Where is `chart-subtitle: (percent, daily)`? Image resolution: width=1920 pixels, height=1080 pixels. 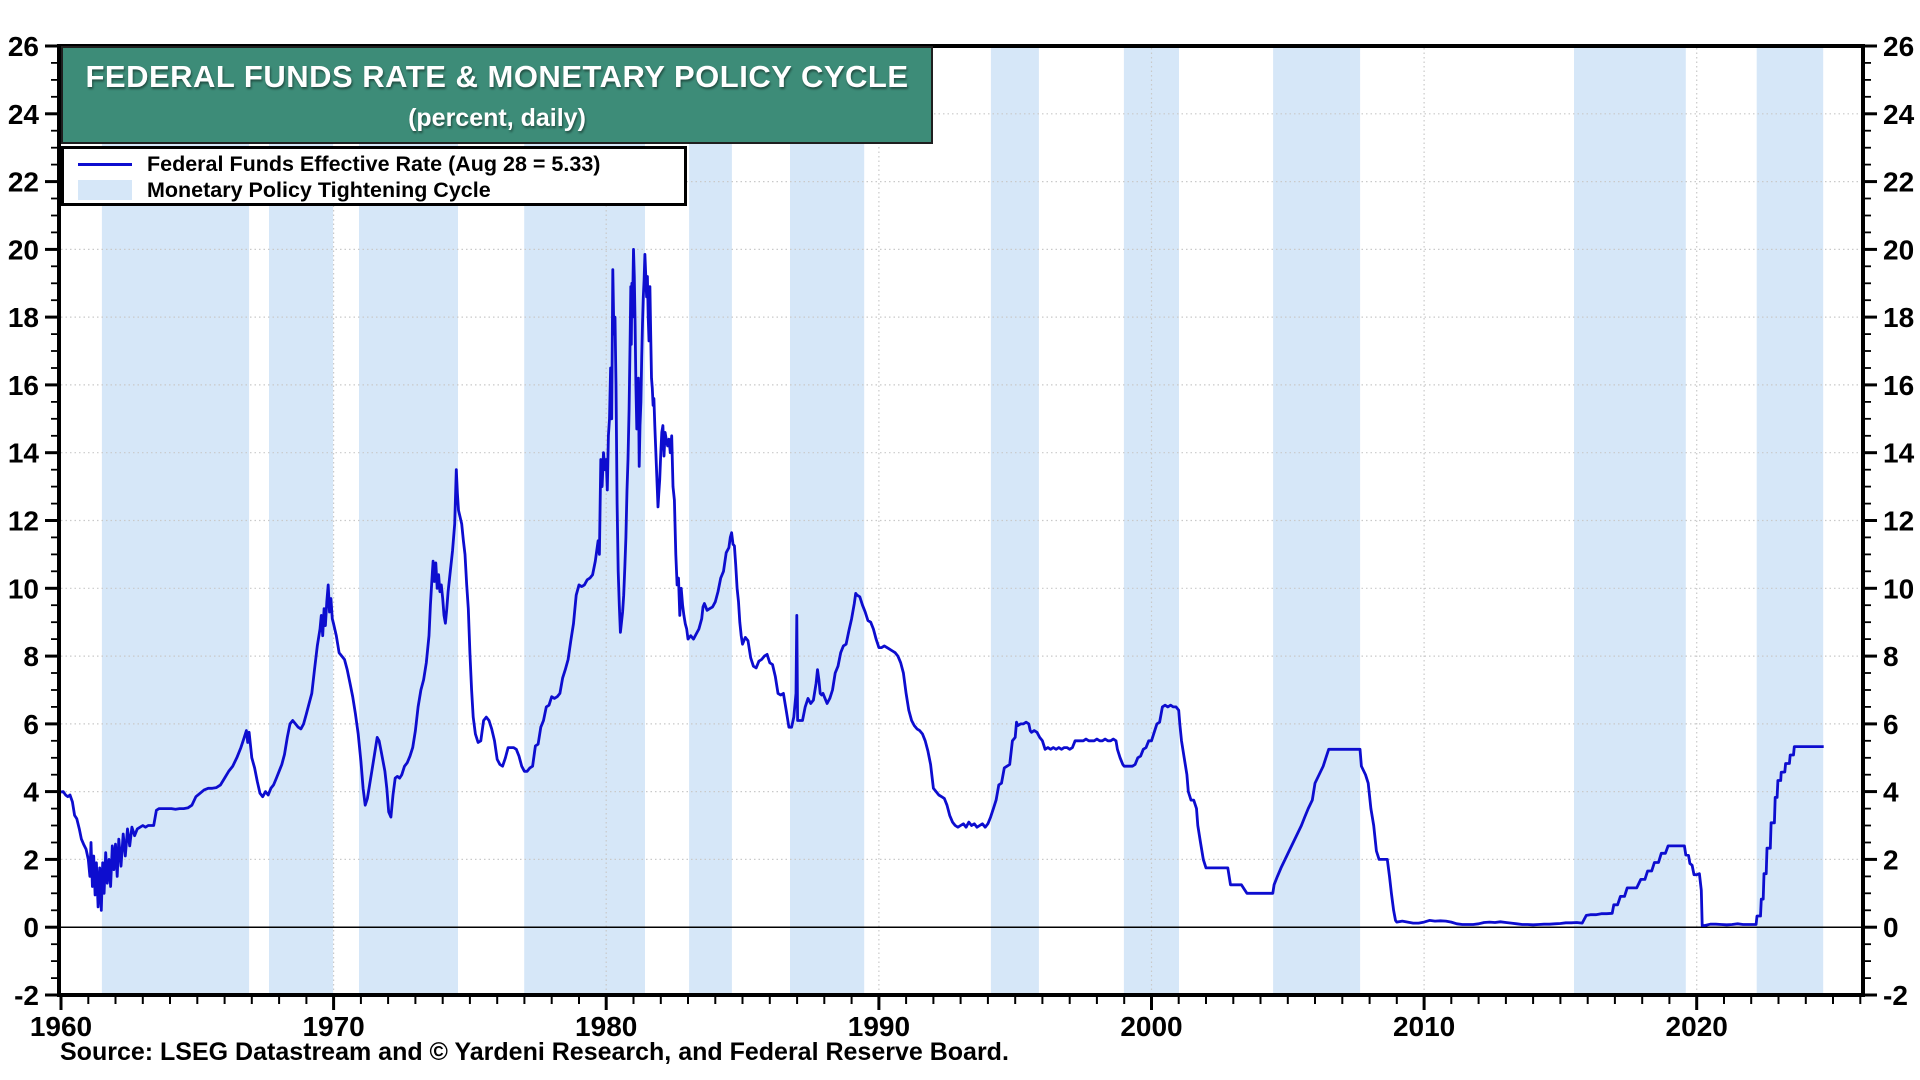 chart-subtitle: (percent, daily) is located at coordinates (497, 118).